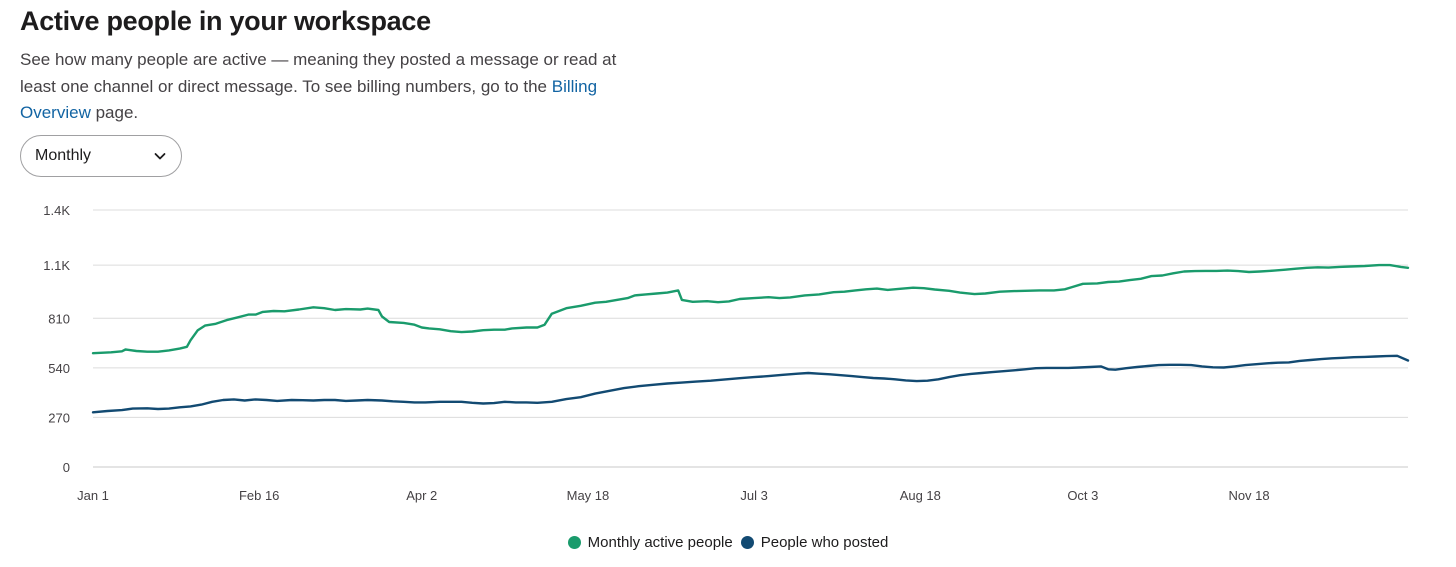 The image size is (1456, 567). What do you see at coordinates (66, 467) in the screenshot?
I see `y-tick-label: 0` at bounding box center [66, 467].